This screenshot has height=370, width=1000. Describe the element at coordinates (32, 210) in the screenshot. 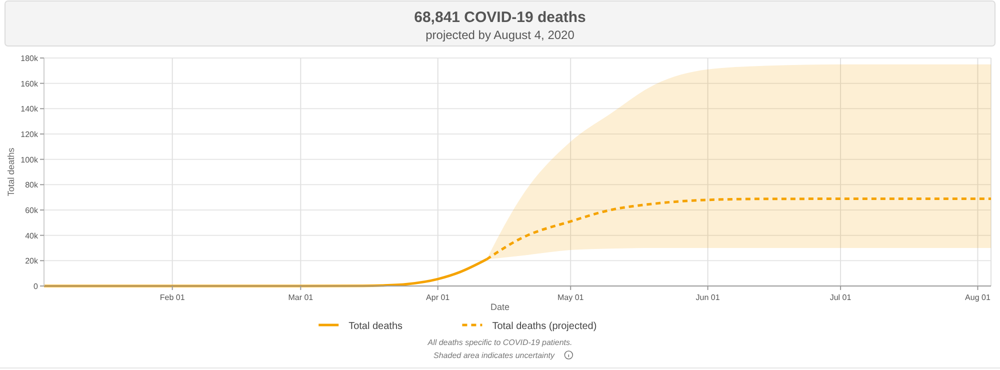

I see `y-tick-label: 60k` at that location.